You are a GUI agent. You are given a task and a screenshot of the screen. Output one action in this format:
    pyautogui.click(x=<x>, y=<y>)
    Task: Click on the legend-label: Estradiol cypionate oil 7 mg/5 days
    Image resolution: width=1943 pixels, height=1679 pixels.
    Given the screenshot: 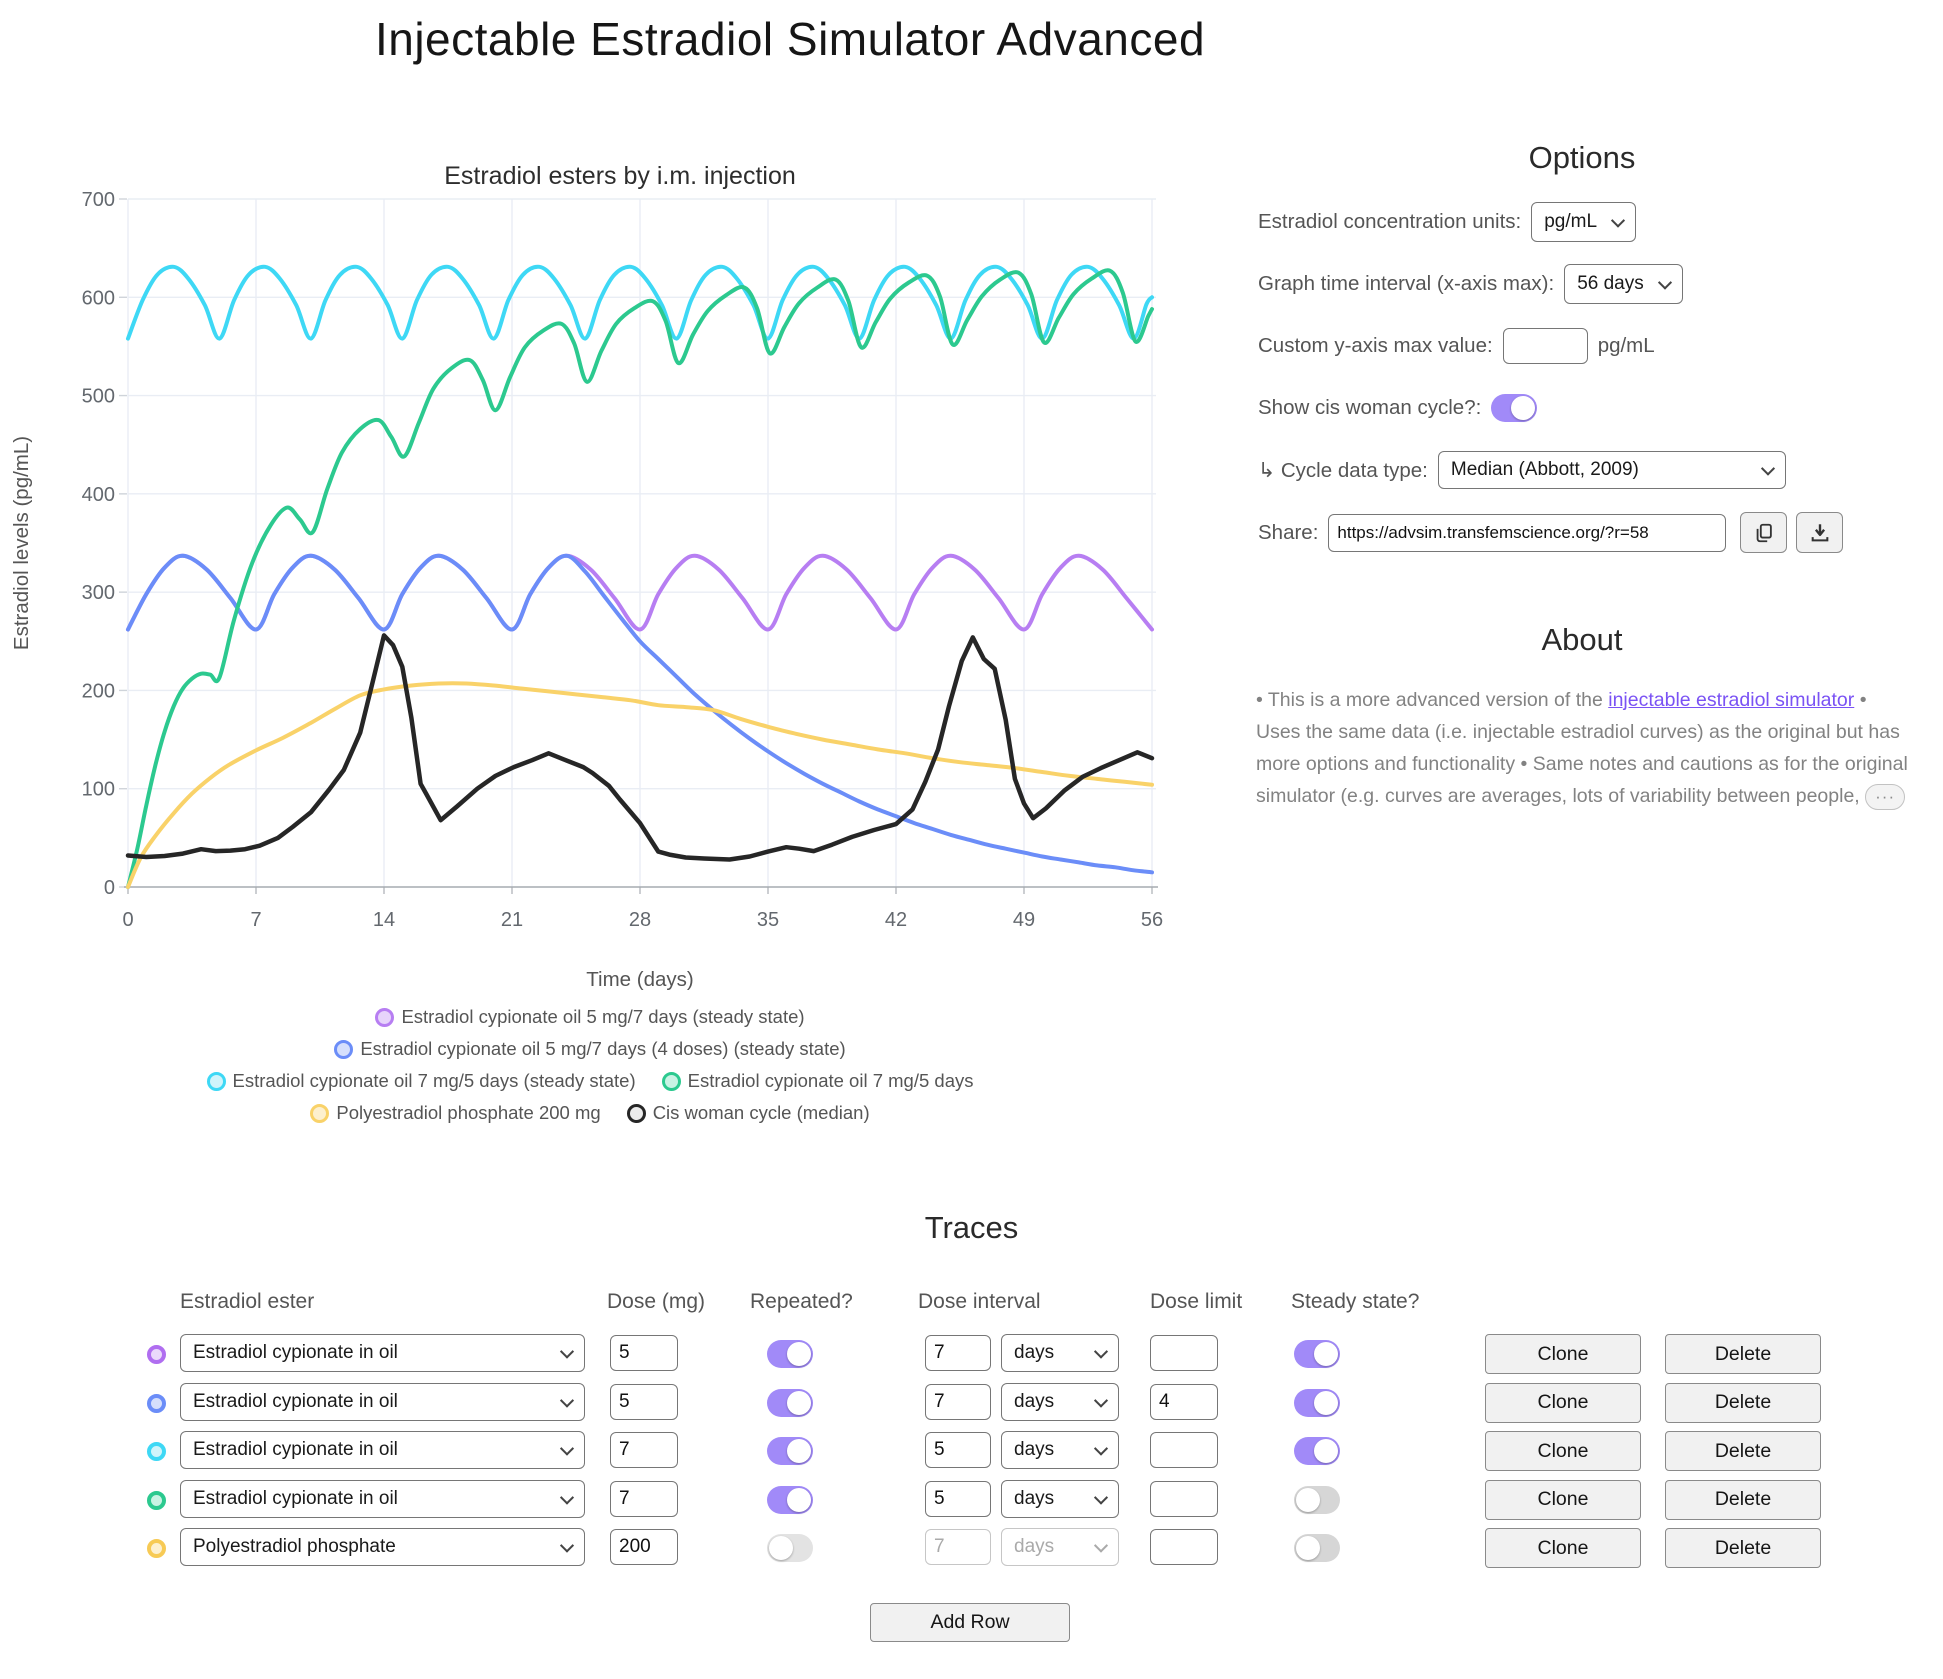 What is the action you would take?
    pyautogui.click(x=830, y=1080)
    